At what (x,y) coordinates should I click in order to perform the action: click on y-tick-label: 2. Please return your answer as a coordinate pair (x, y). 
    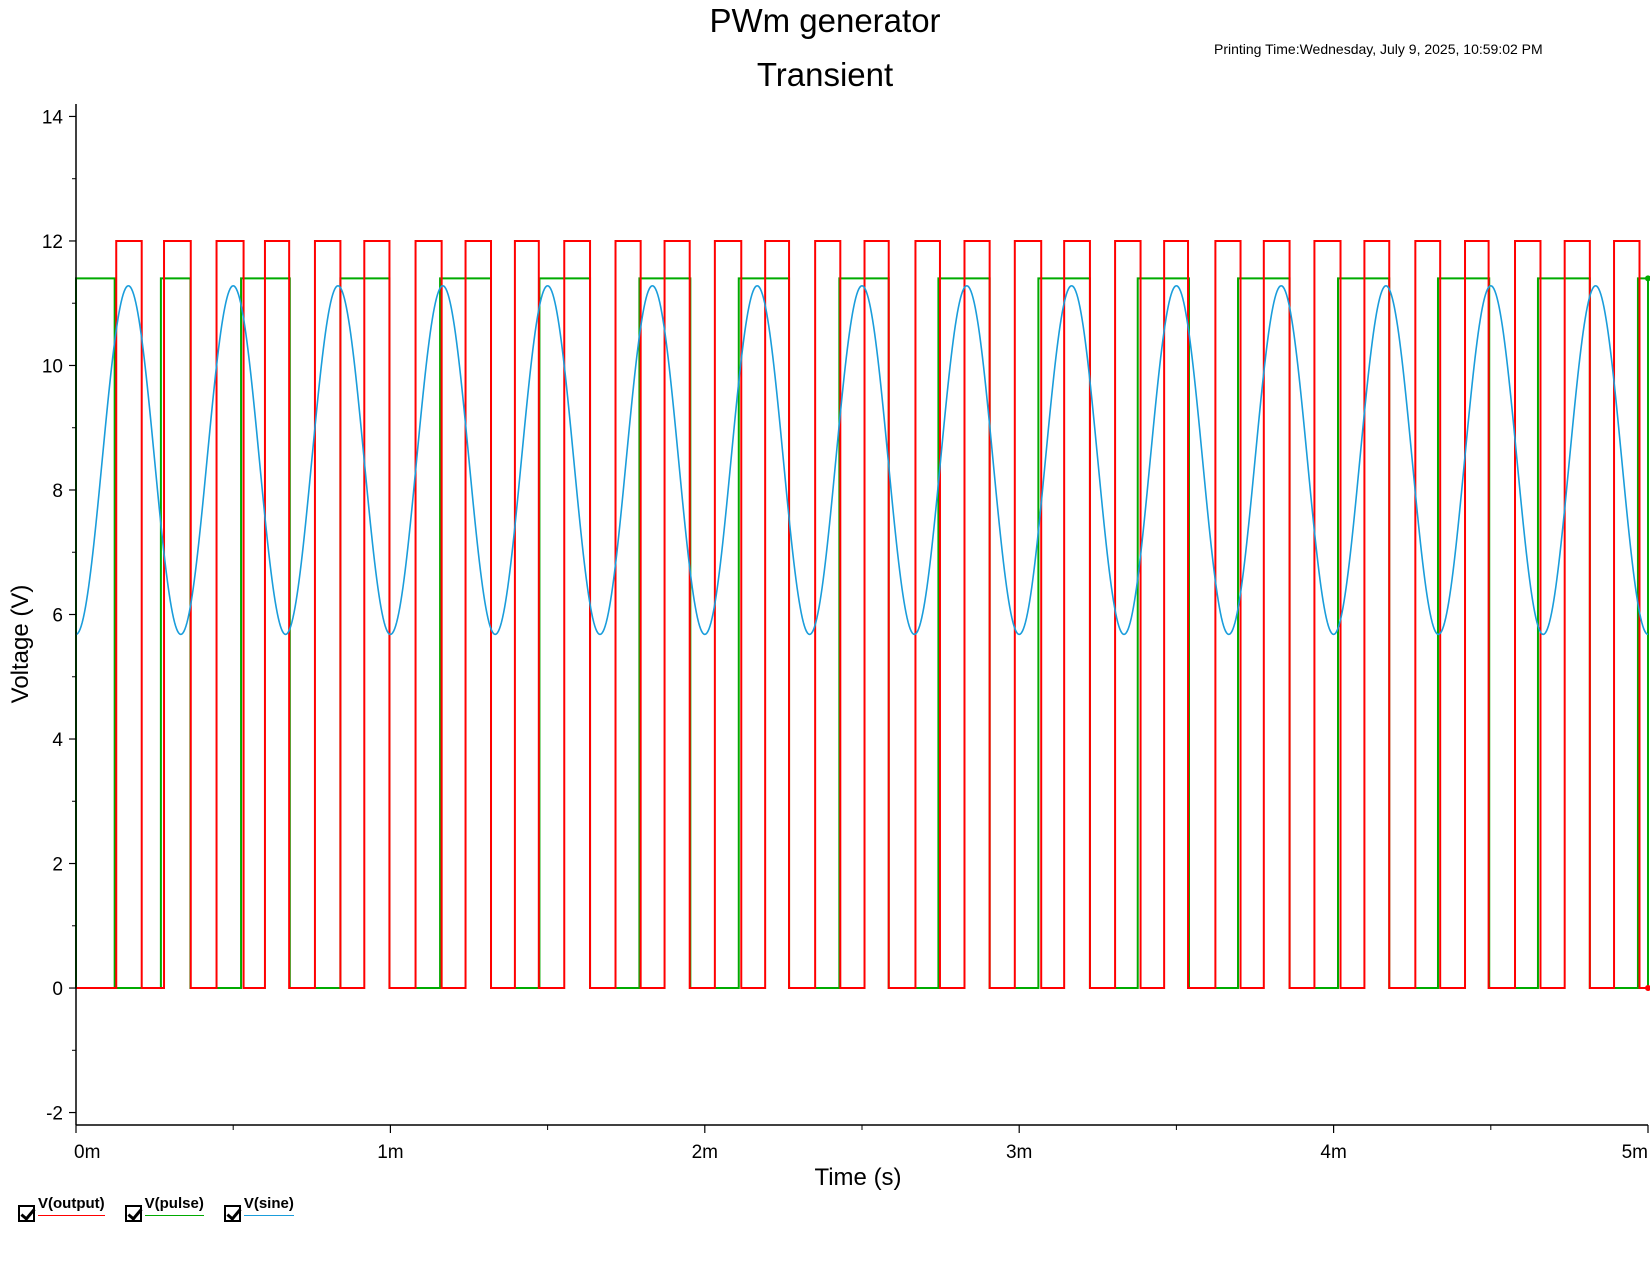
    Looking at the image, I should click on (57, 865).